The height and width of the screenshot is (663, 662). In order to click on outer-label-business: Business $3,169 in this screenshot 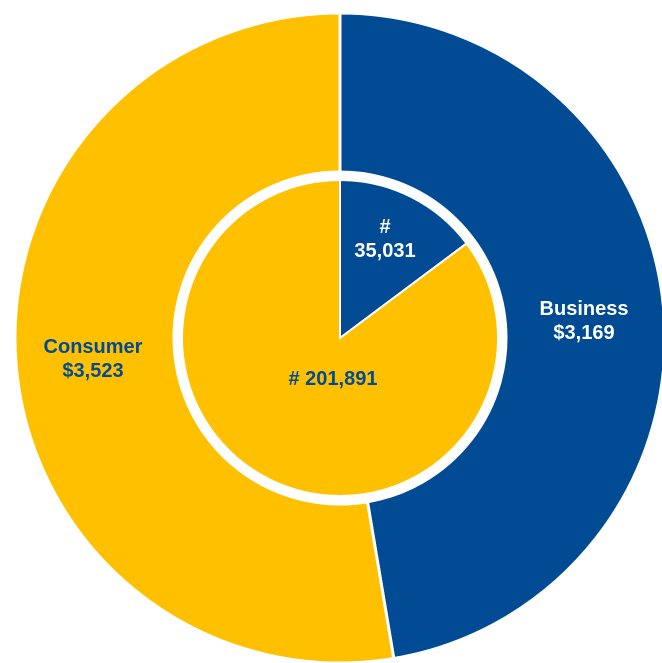, I will do `click(584, 321)`.